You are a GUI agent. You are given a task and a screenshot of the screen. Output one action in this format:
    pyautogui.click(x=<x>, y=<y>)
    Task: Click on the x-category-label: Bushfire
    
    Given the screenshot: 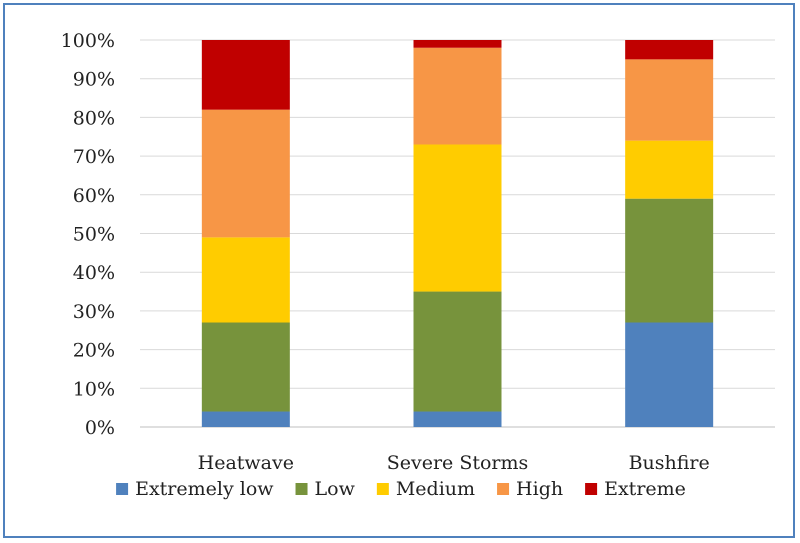 What is the action you would take?
    pyautogui.click(x=669, y=463)
    